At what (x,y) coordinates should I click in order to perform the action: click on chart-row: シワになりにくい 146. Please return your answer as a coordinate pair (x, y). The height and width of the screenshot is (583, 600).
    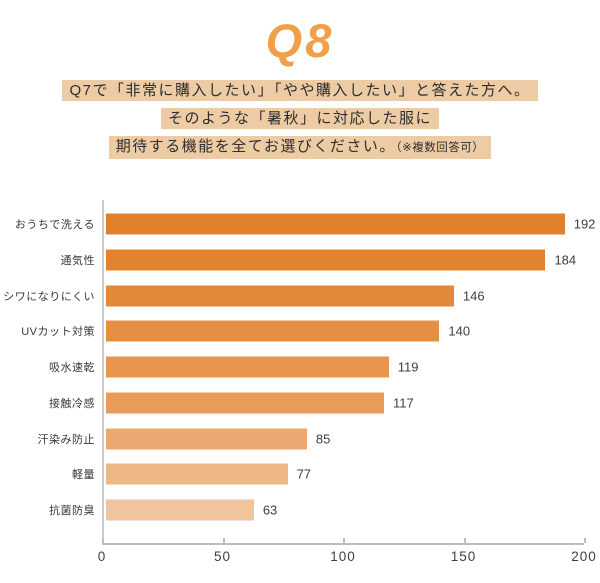
    Looking at the image, I should click on (292, 296).